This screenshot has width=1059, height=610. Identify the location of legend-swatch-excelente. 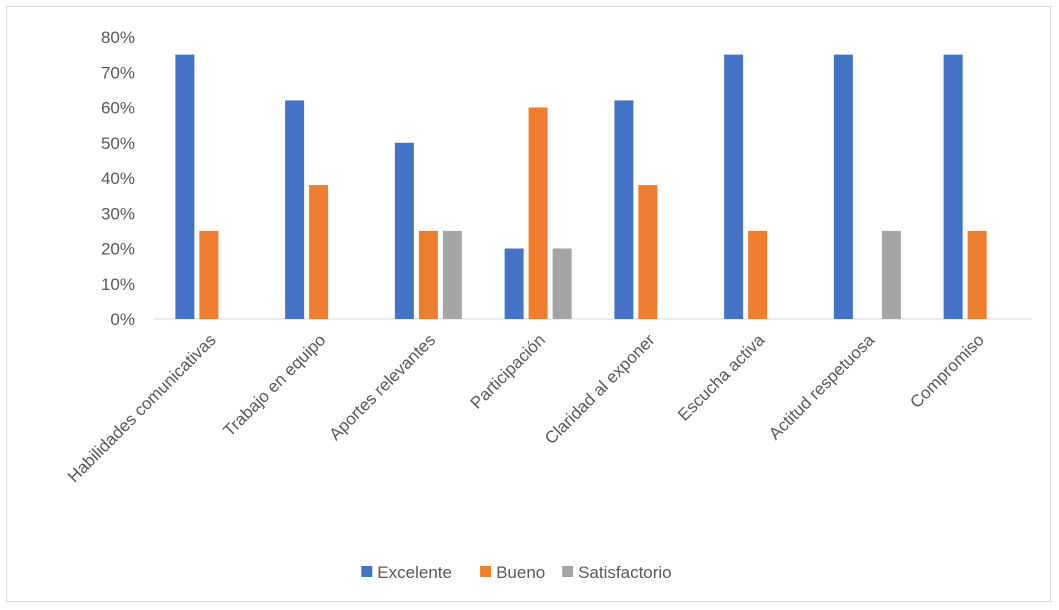
(367, 571).